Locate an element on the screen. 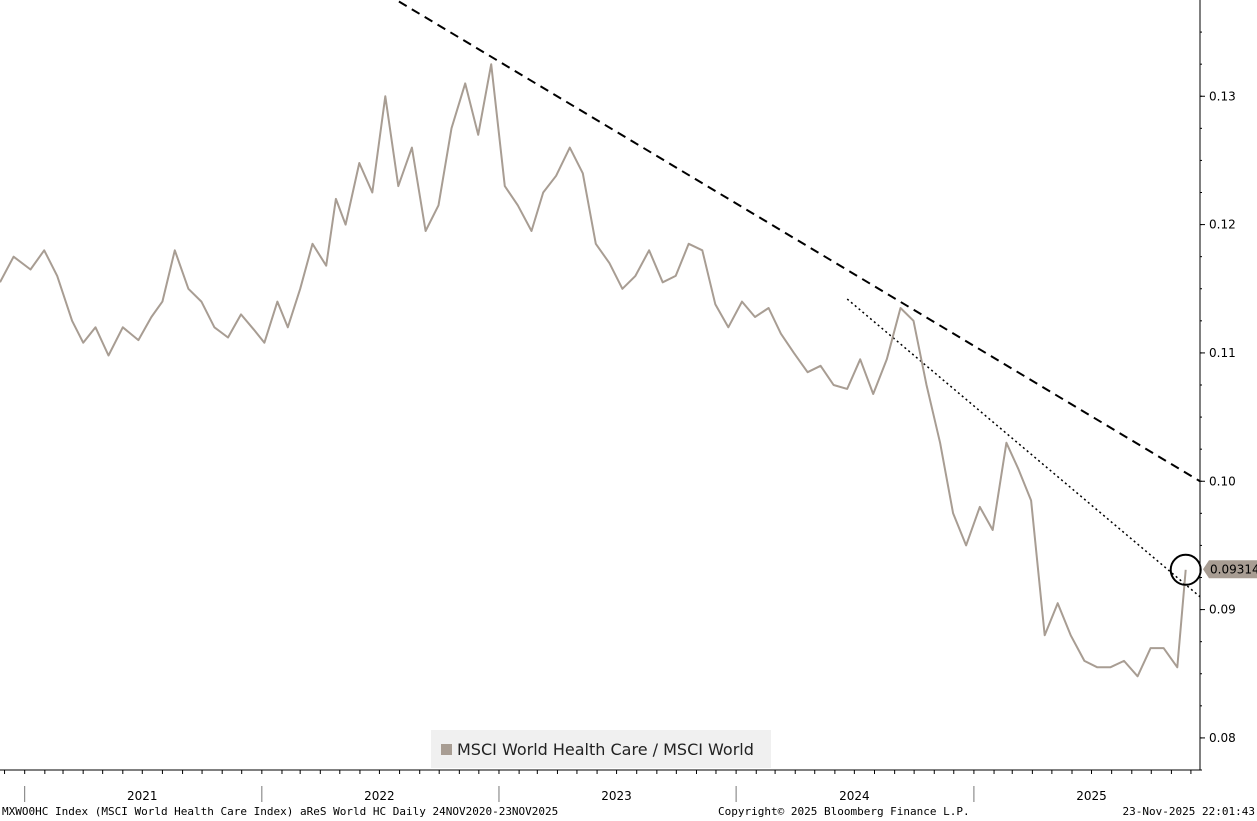  highlight-circle is located at coordinates (1185, 569).